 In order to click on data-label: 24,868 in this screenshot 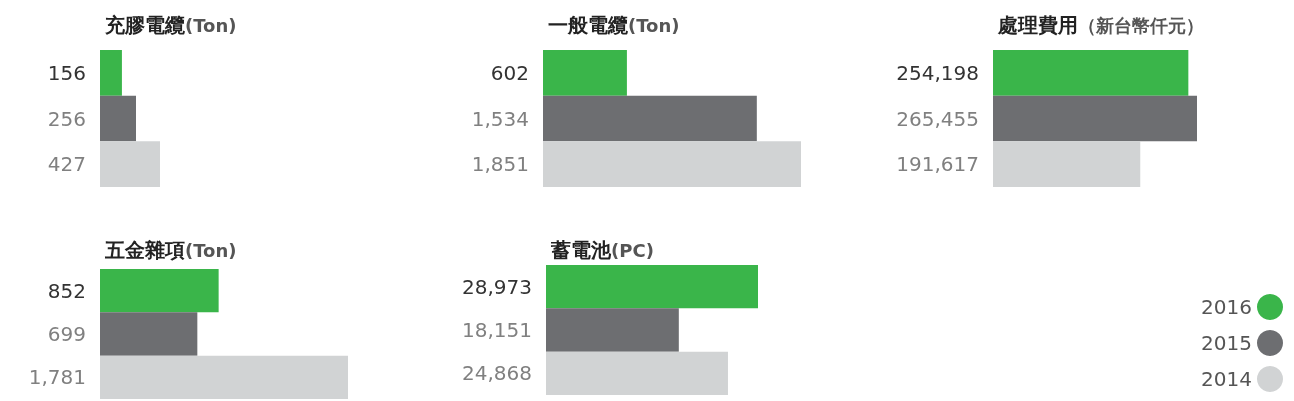, I will do `click(497, 373)`.